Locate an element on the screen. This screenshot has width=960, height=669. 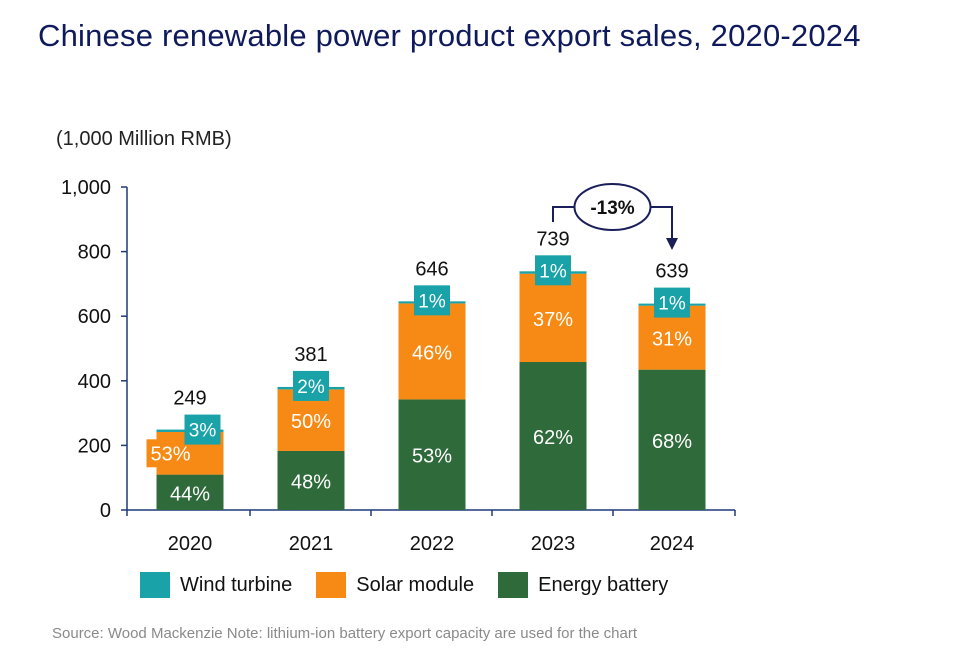
data-label-wind-2021: 2% is located at coordinates (311, 387).